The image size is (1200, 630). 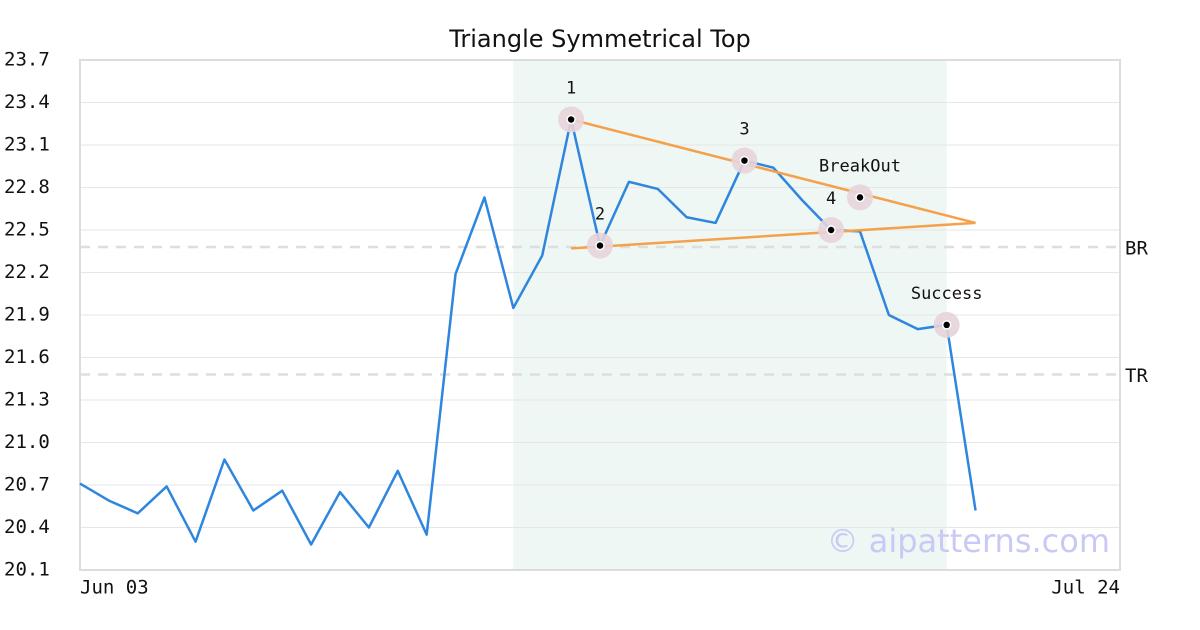 What do you see at coordinates (27, 527) in the screenshot?
I see `y-tick-label: 20.4` at bounding box center [27, 527].